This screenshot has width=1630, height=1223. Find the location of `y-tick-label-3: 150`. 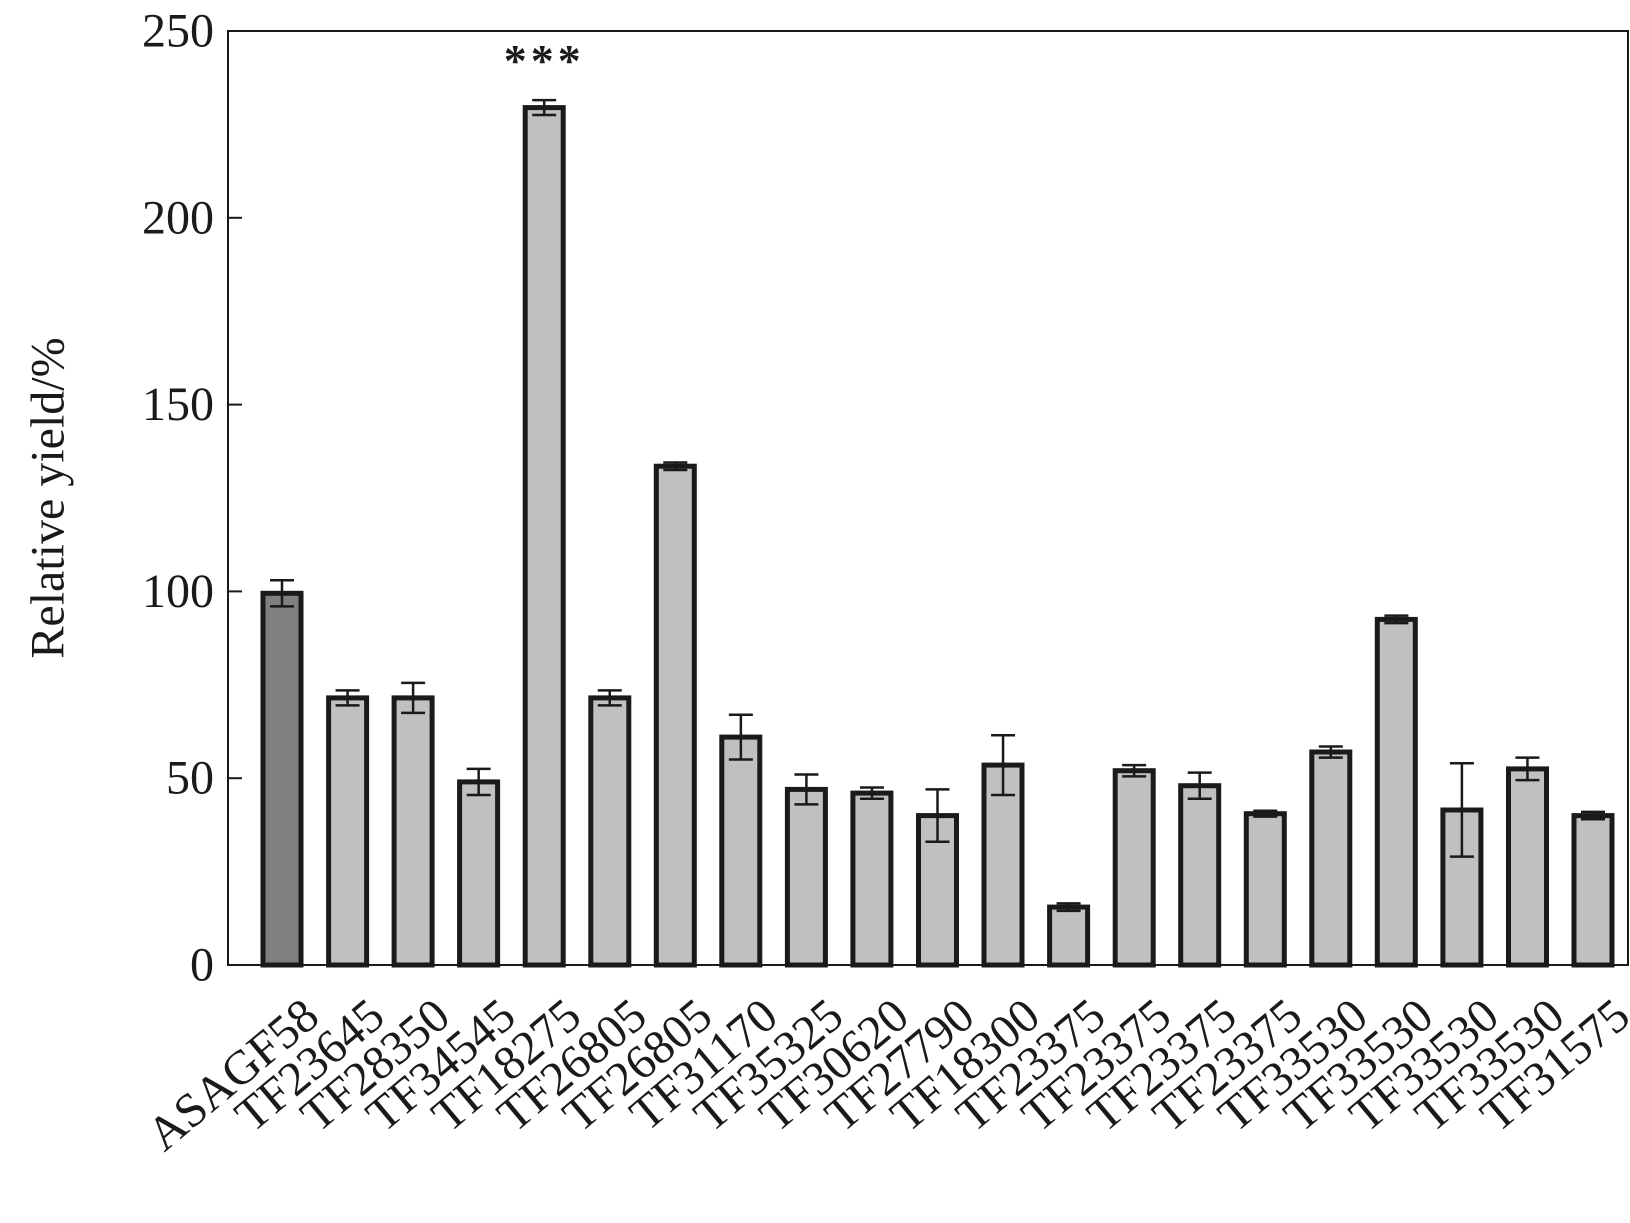

y-tick-label-3: 150 is located at coordinates (178, 404).